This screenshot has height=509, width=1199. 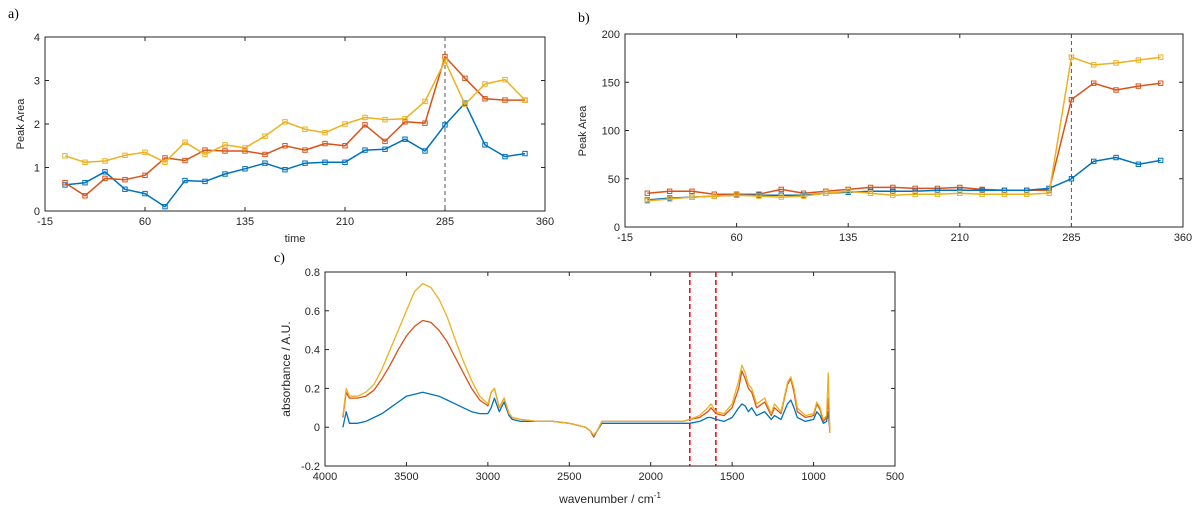 I want to click on x-tick-label: 60, so click(x=736, y=238).